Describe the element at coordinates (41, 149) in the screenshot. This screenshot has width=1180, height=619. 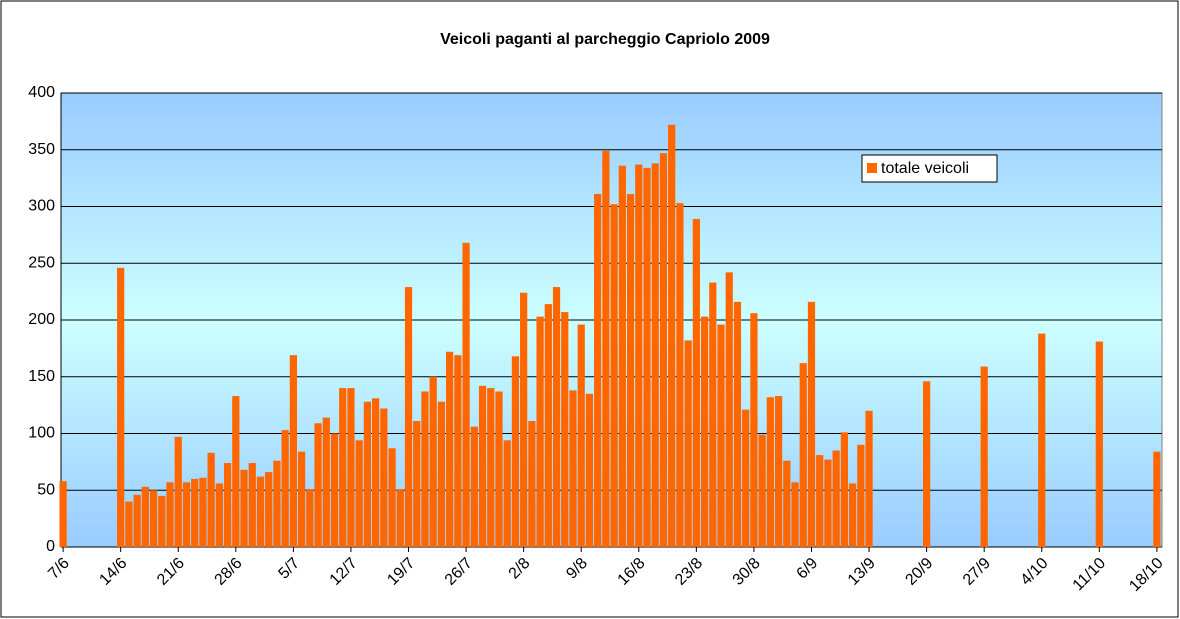
I see `y-tick-label: 350` at that location.